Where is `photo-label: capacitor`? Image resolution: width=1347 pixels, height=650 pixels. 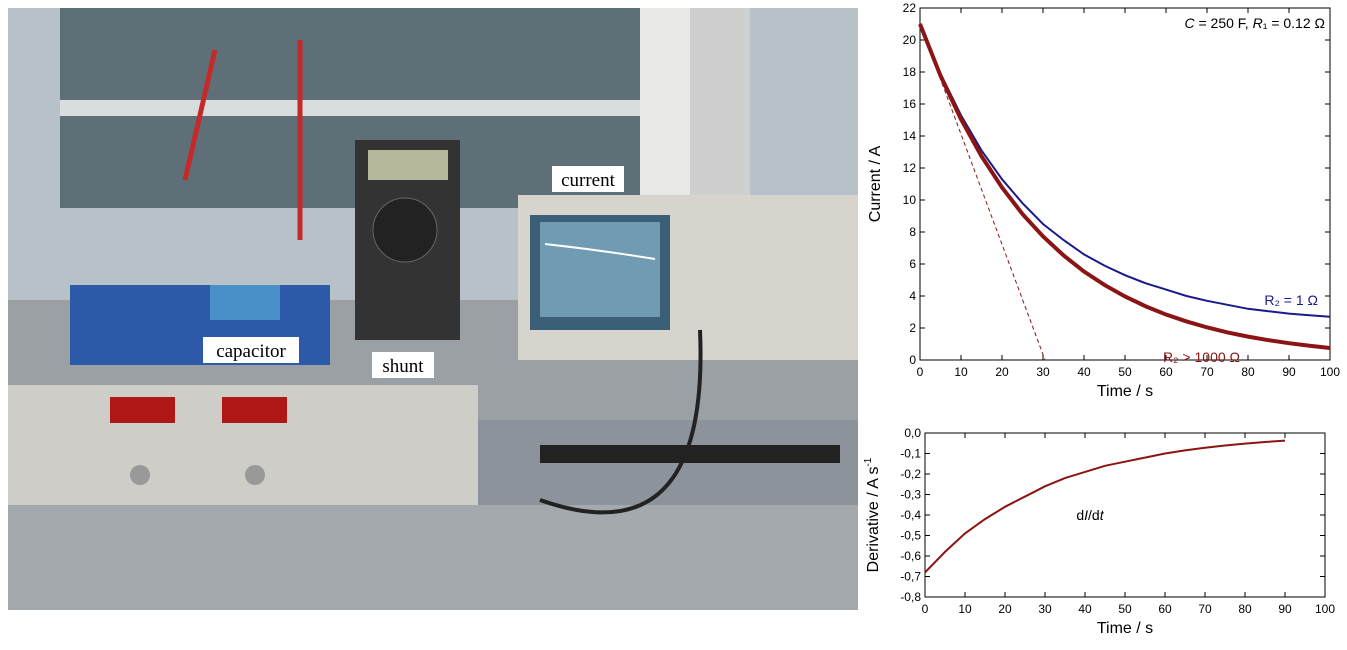 photo-label: capacitor is located at coordinates (251, 351).